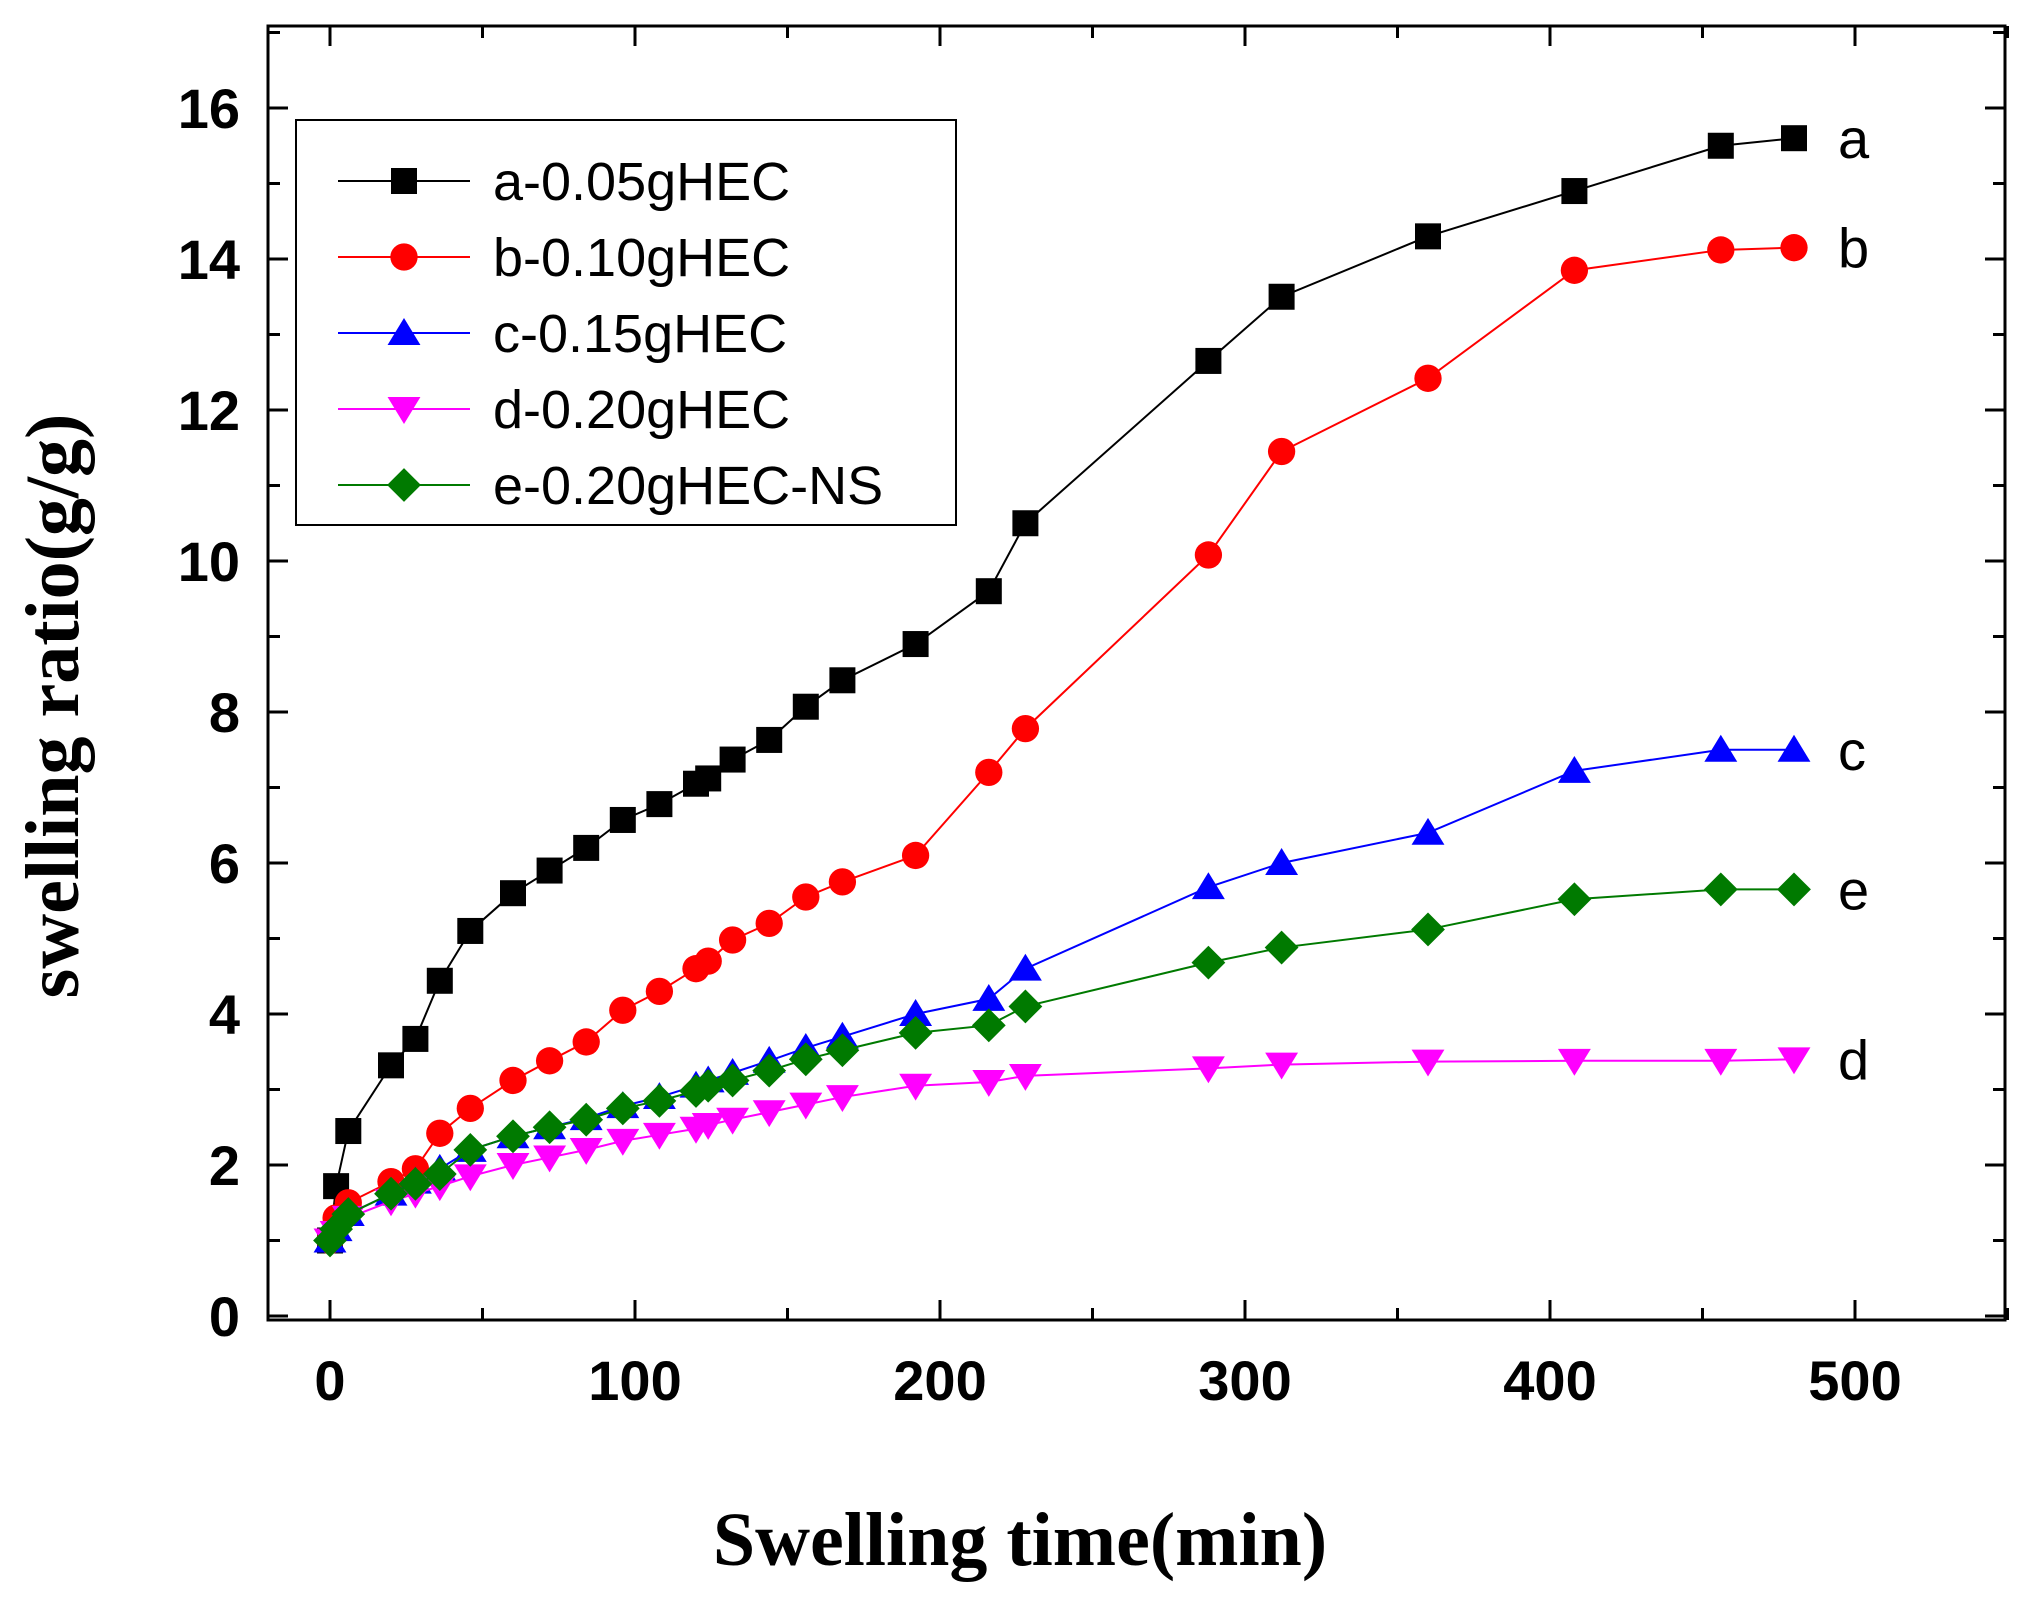  Describe the element at coordinates (404, 331) in the screenshot. I see `legend-marker` at that location.